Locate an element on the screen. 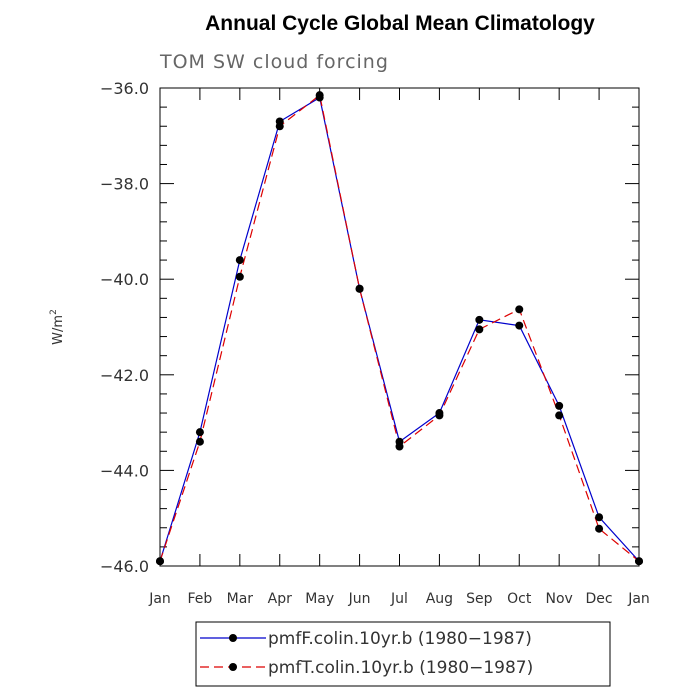 This screenshot has height=700, width=700. y-tick-label: −42.0 is located at coordinates (124, 375).